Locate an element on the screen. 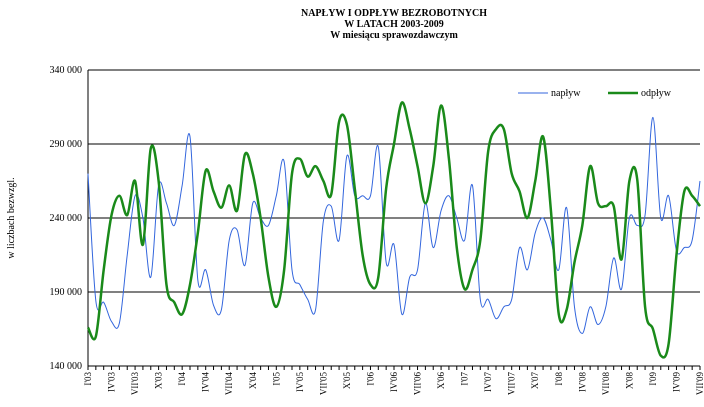  x-tick-label: VII'09 is located at coordinates (699, 384).